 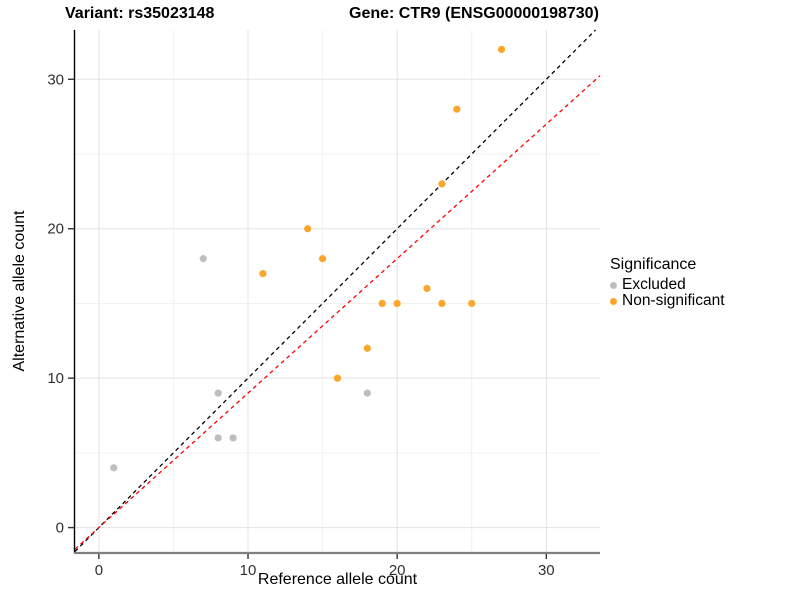 What do you see at coordinates (546, 570) in the screenshot?
I see `x-tick-label: 30` at bounding box center [546, 570].